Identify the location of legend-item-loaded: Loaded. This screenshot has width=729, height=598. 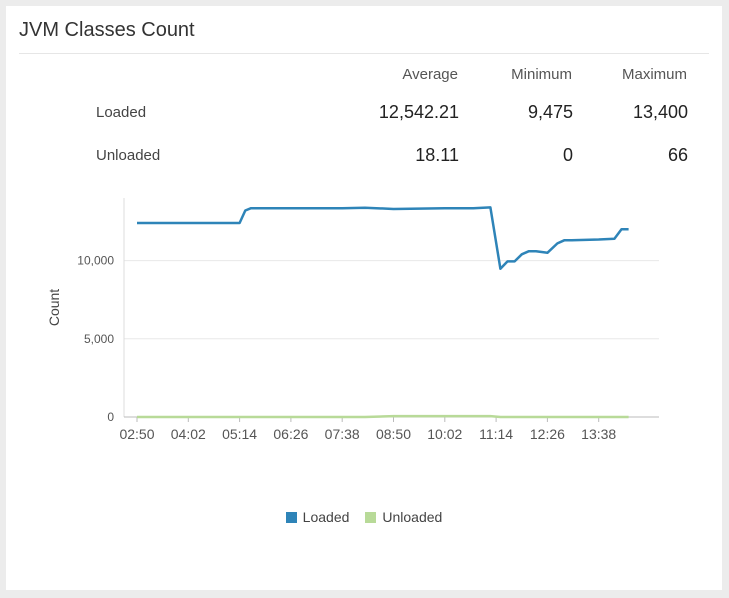
(317, 517).